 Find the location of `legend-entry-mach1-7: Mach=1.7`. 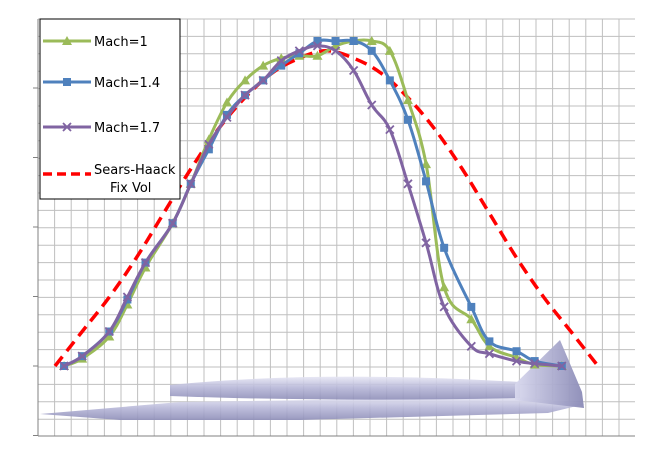

legend-entry-mach1-7: Mach=1.7 is located at coordinates (101, 128).